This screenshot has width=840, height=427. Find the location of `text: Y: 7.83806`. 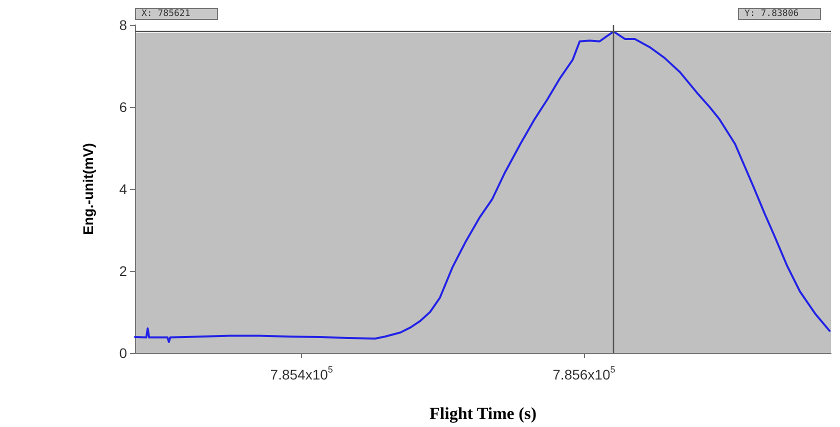

text: Y: 7.83806 is located at coordinates (771, 14).